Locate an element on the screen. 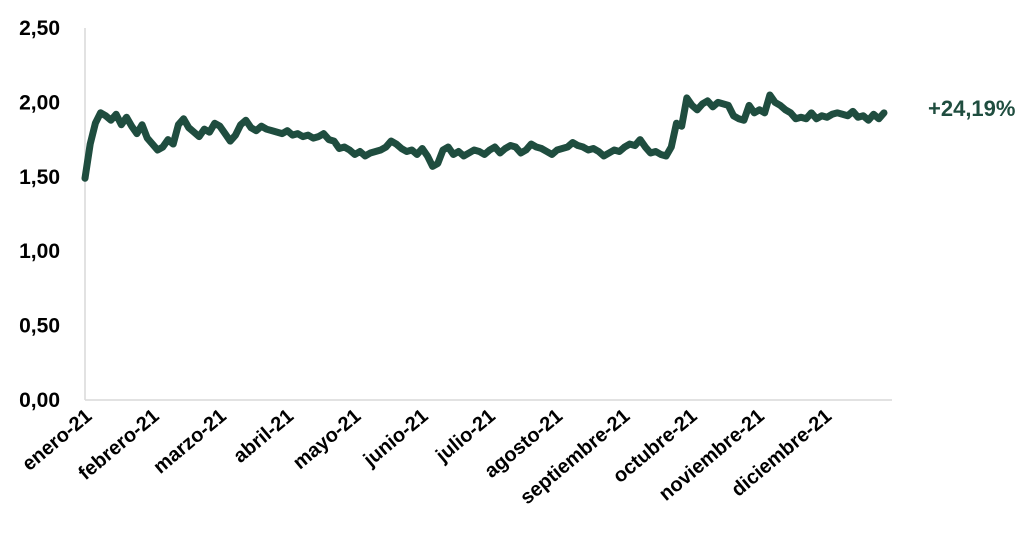 This screenshot has height=549, width=1033. y-tick-label: 2,50 is located at coordinates (39, 28).